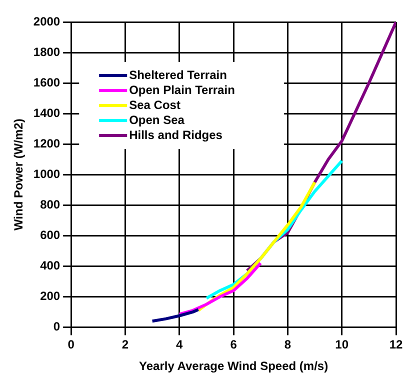 This screenshot has width=410, height=386. Describe the element at coordinates (182, 89) in the screenshot. I see `legend-label: Open Plain Terrain` at that location.